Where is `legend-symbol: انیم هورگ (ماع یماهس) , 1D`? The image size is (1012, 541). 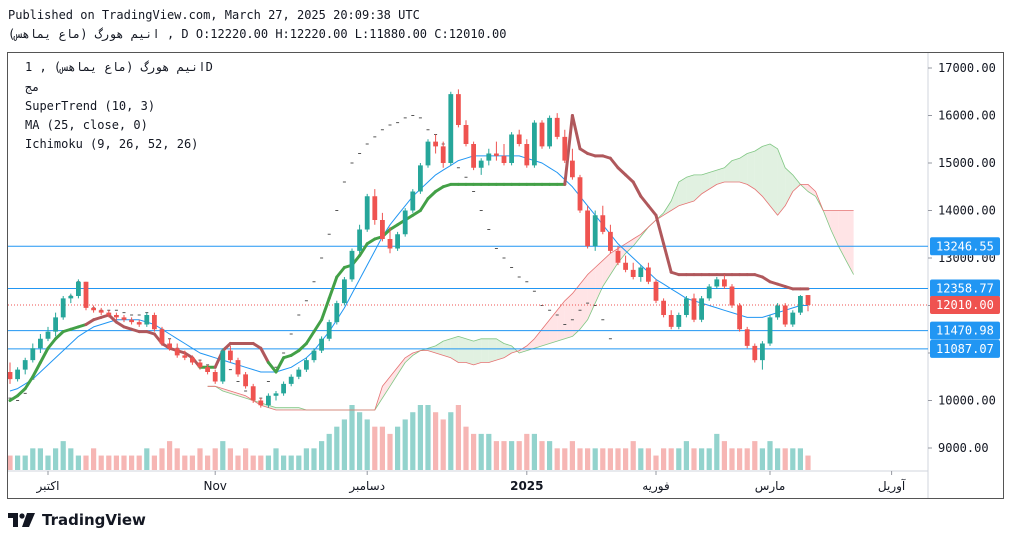 legend-symbol: انیم هورگ (ماع یماهس) , 1D is located at coordinates (119, 67).